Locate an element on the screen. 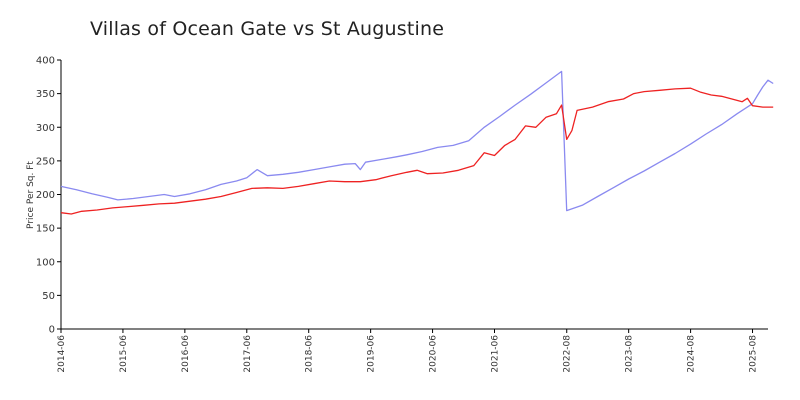  x-tick-label: 2019-06 is located at coordinates (372, 354).